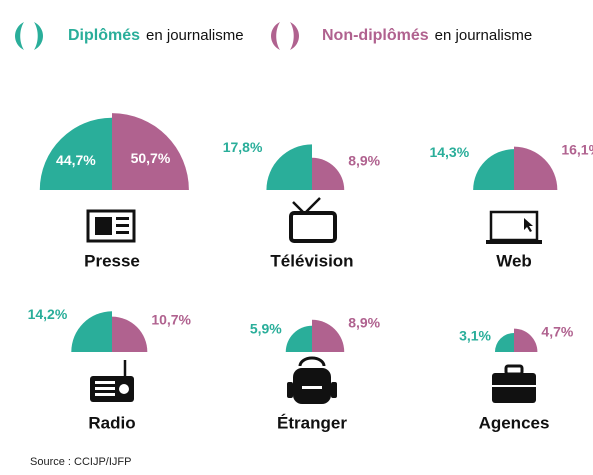 This screenshot has height=475, width=593. What do you see at coordinates (48, 314) in the screenshot?
I see `value-label: 14,2%` at bounding box center [48, 314].